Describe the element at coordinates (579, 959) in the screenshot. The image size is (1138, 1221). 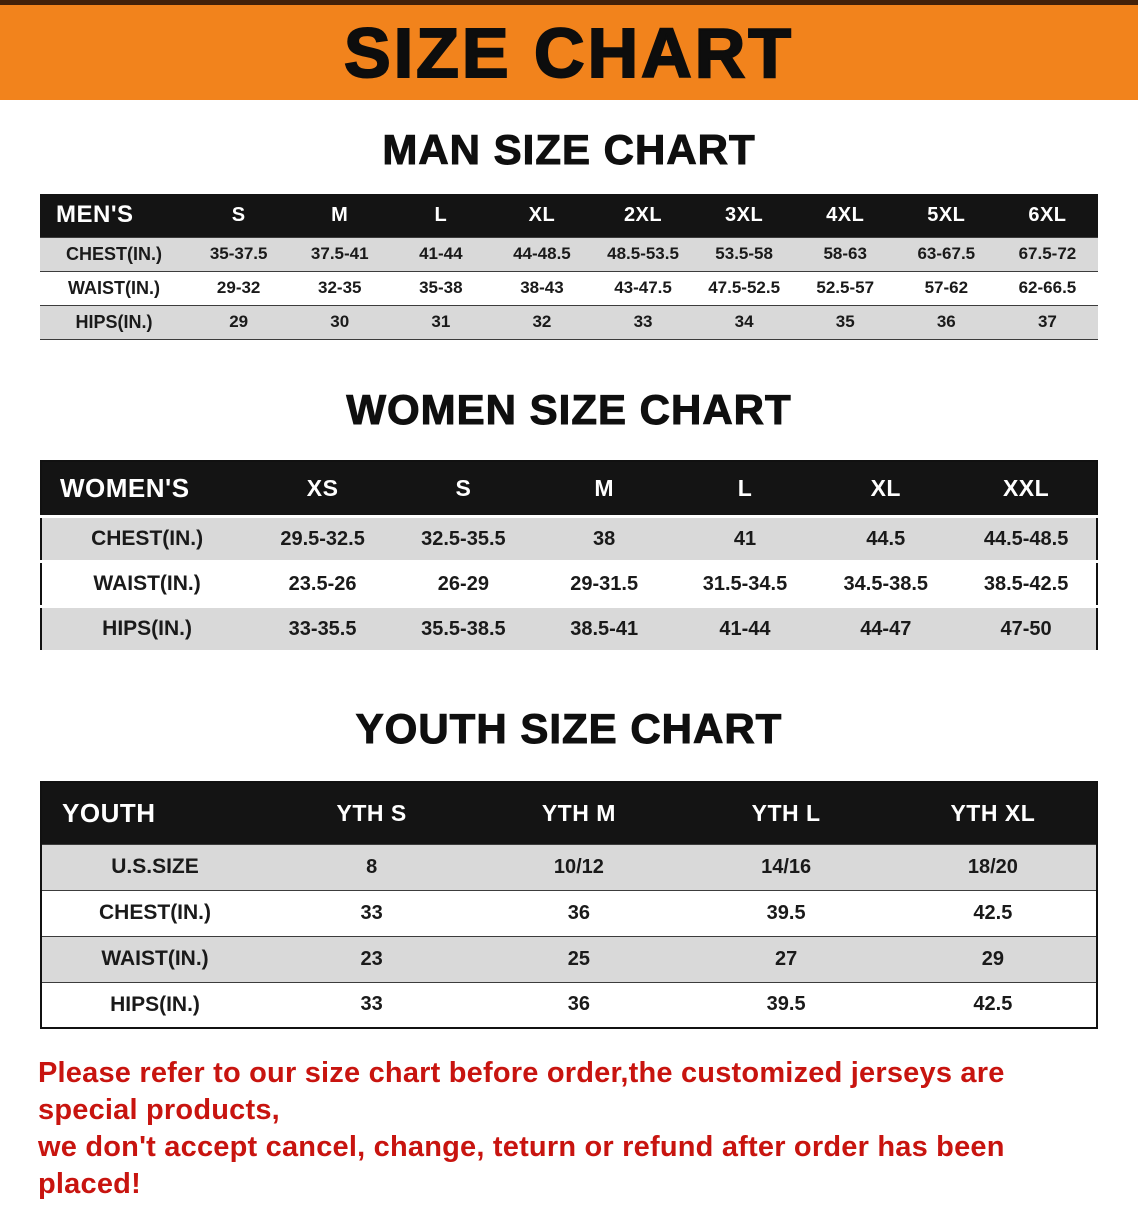
I see `cell-value: 25` at that location.